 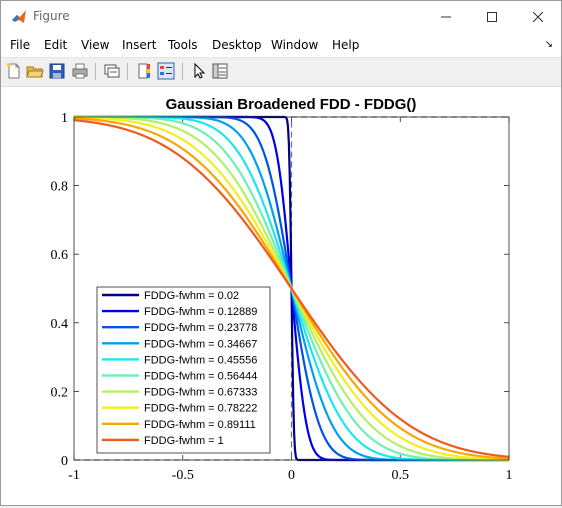 I want to click on close-button, so click(x=538, y=17).